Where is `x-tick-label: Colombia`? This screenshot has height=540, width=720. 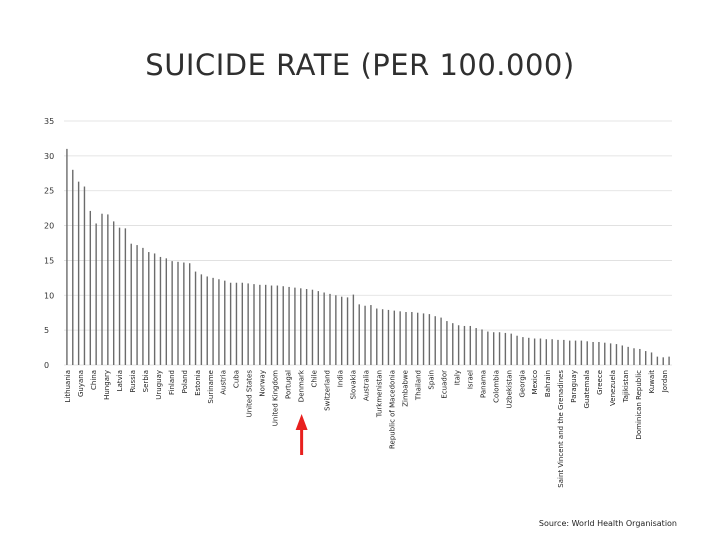 x-tick-label: Colombia is located at coordinates (496, 386).